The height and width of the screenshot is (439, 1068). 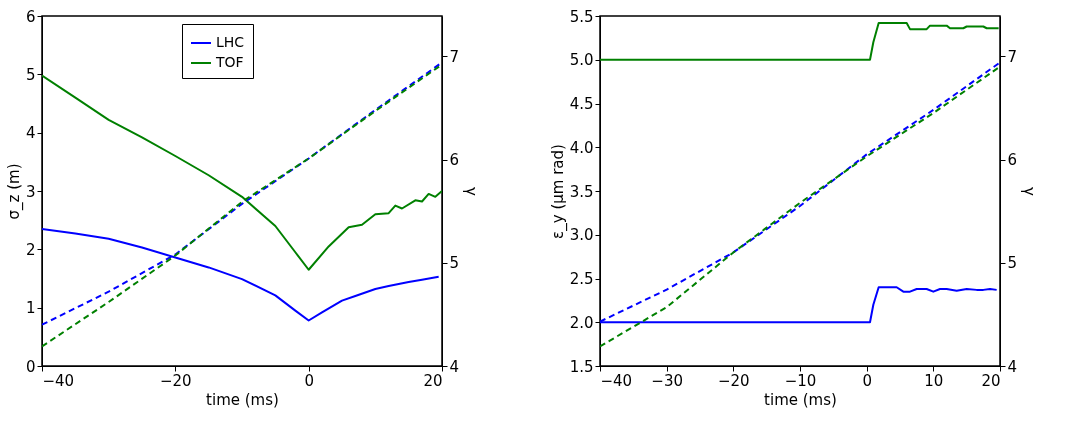 I want to click on x-tick-label: −10, so click(x=800, y=380).